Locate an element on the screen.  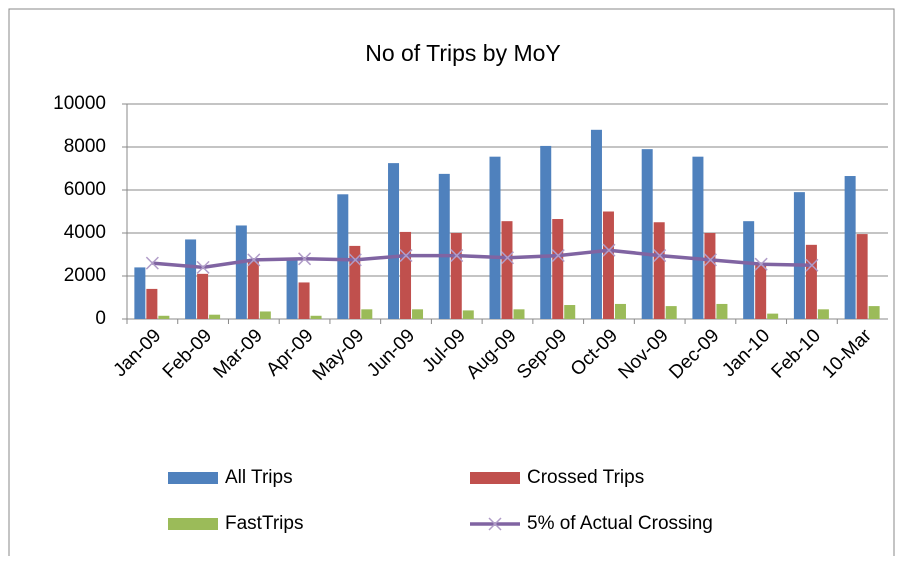
y-tick-label: 2000 is located at coordinates (85, 275).